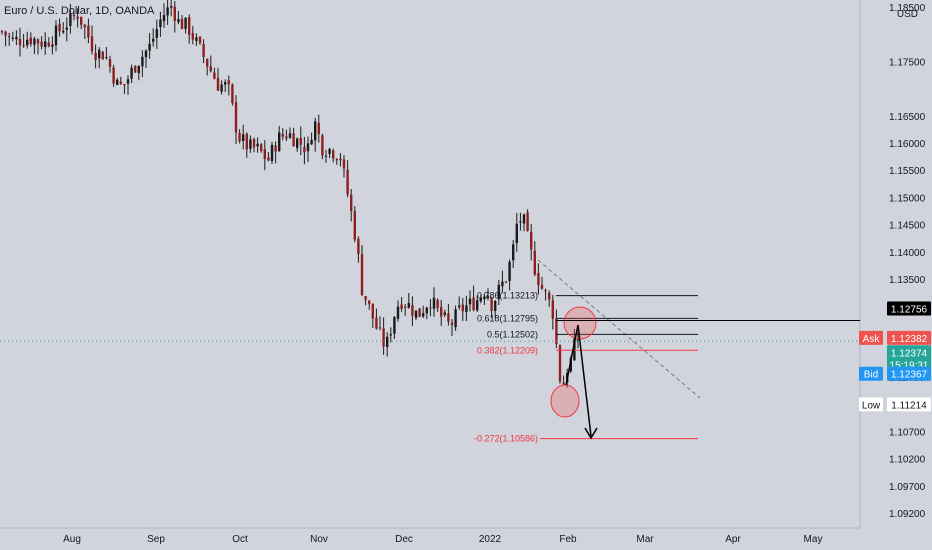 The image size is (932, 550). I want to click on fib-level-label: 0.786(1.13213), so click(507, 296).